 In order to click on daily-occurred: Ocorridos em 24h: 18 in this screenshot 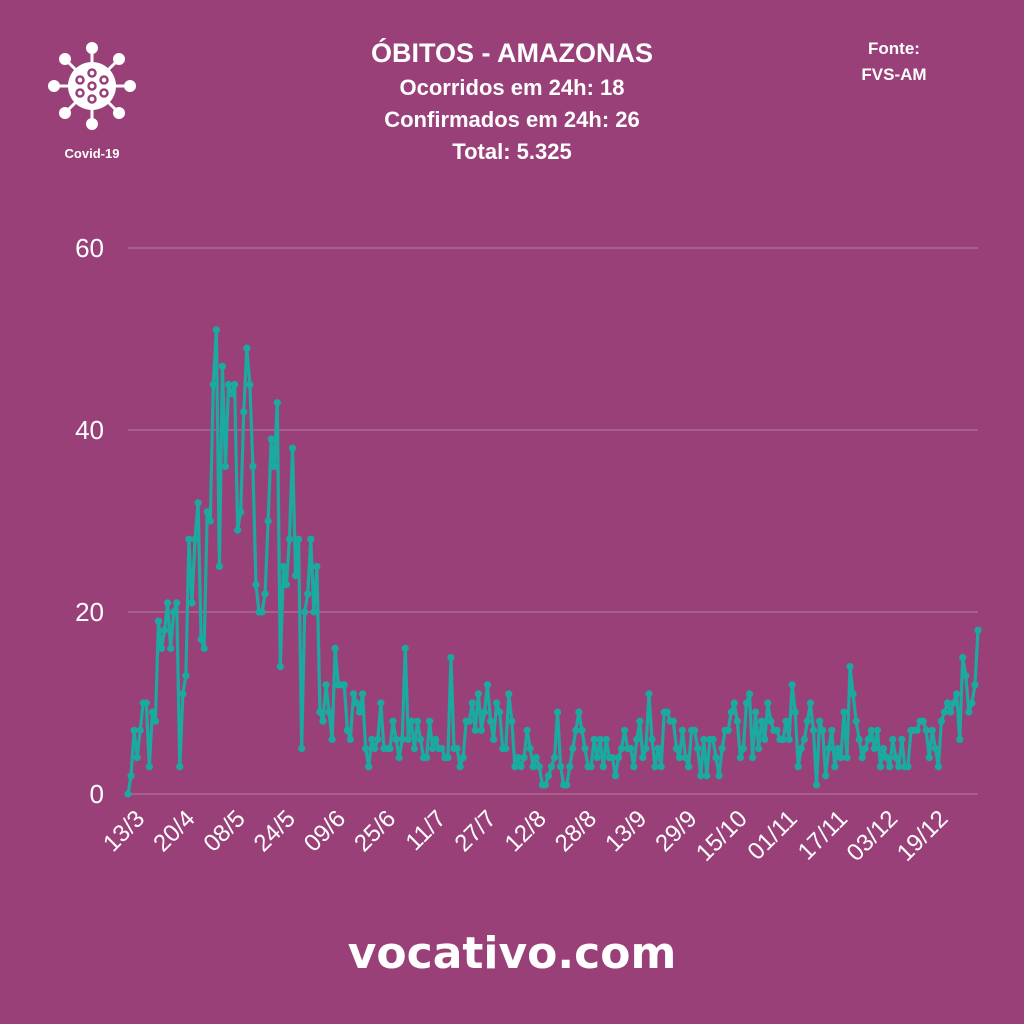, I will do `click(512, 87)`.